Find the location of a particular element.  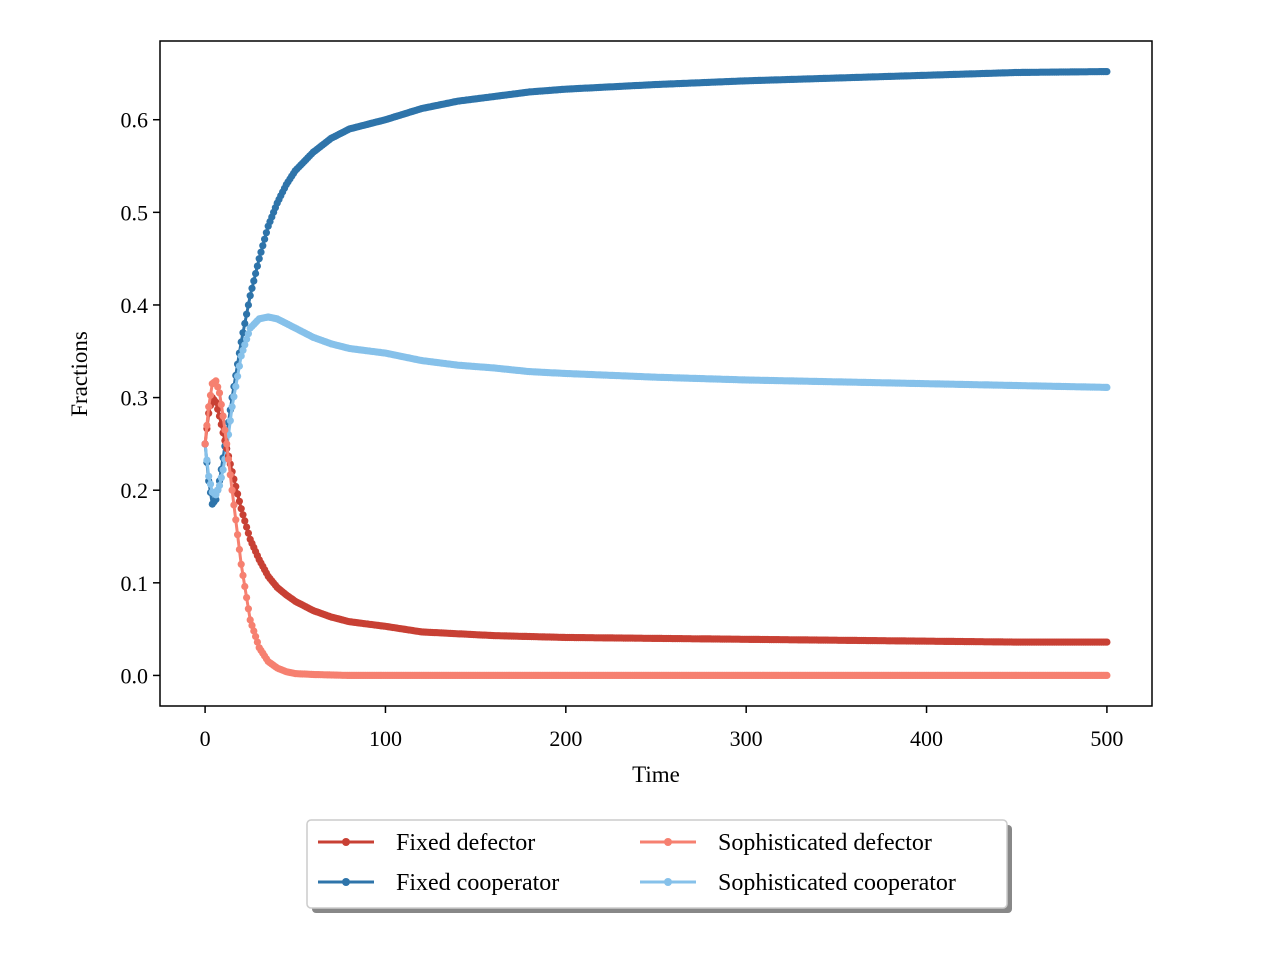

legend-box is located at coordinates (657, 864).